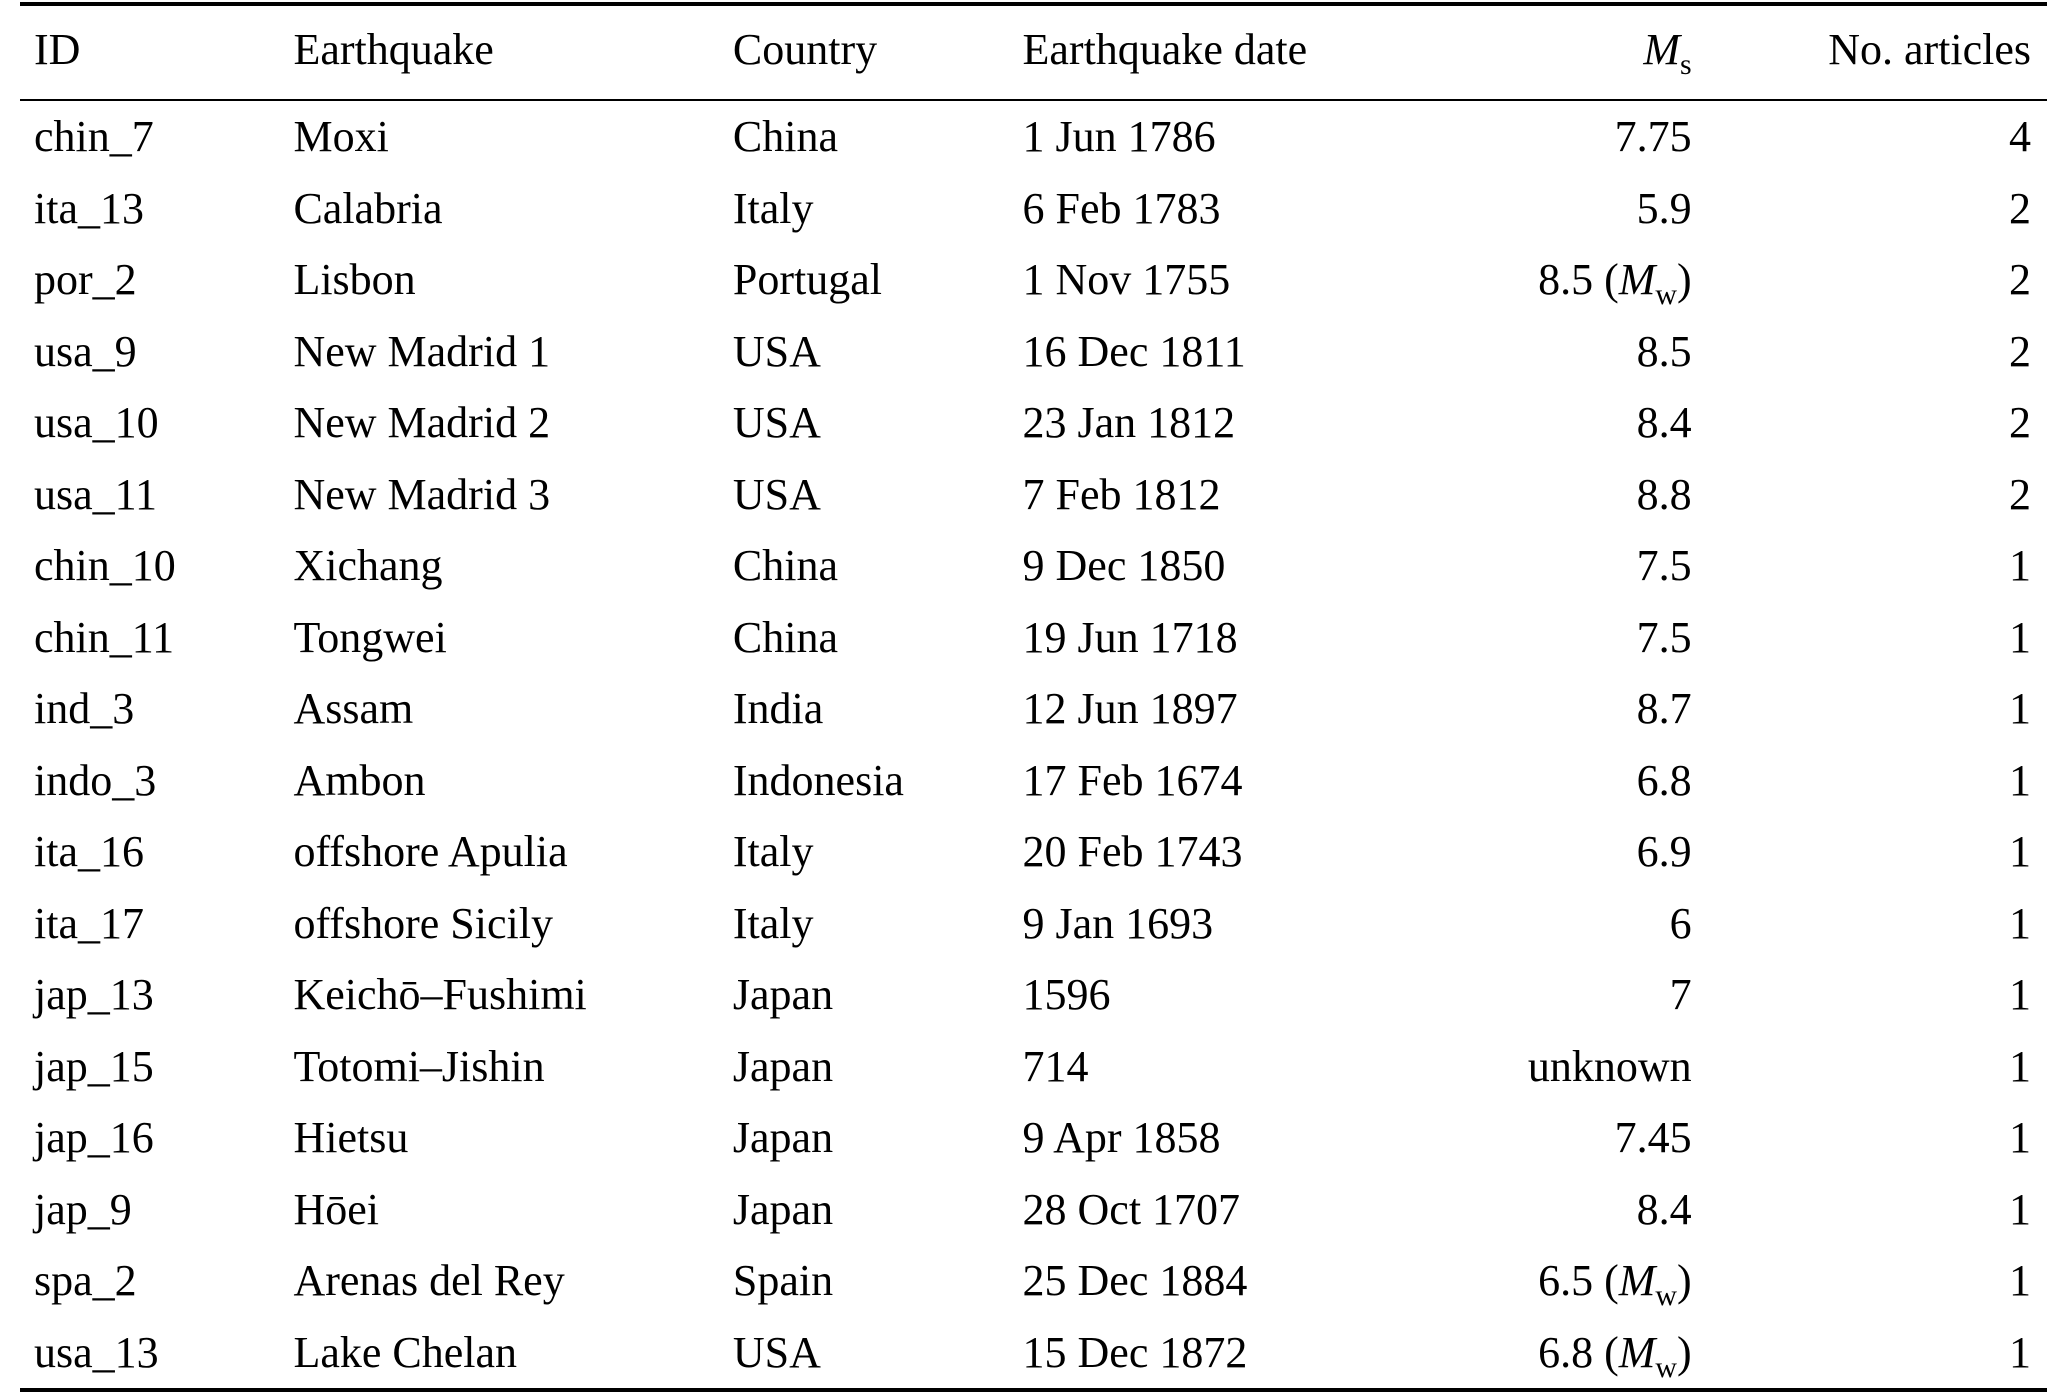  I want to click on cell-earthquake: Tongwei, so click(370, 637).